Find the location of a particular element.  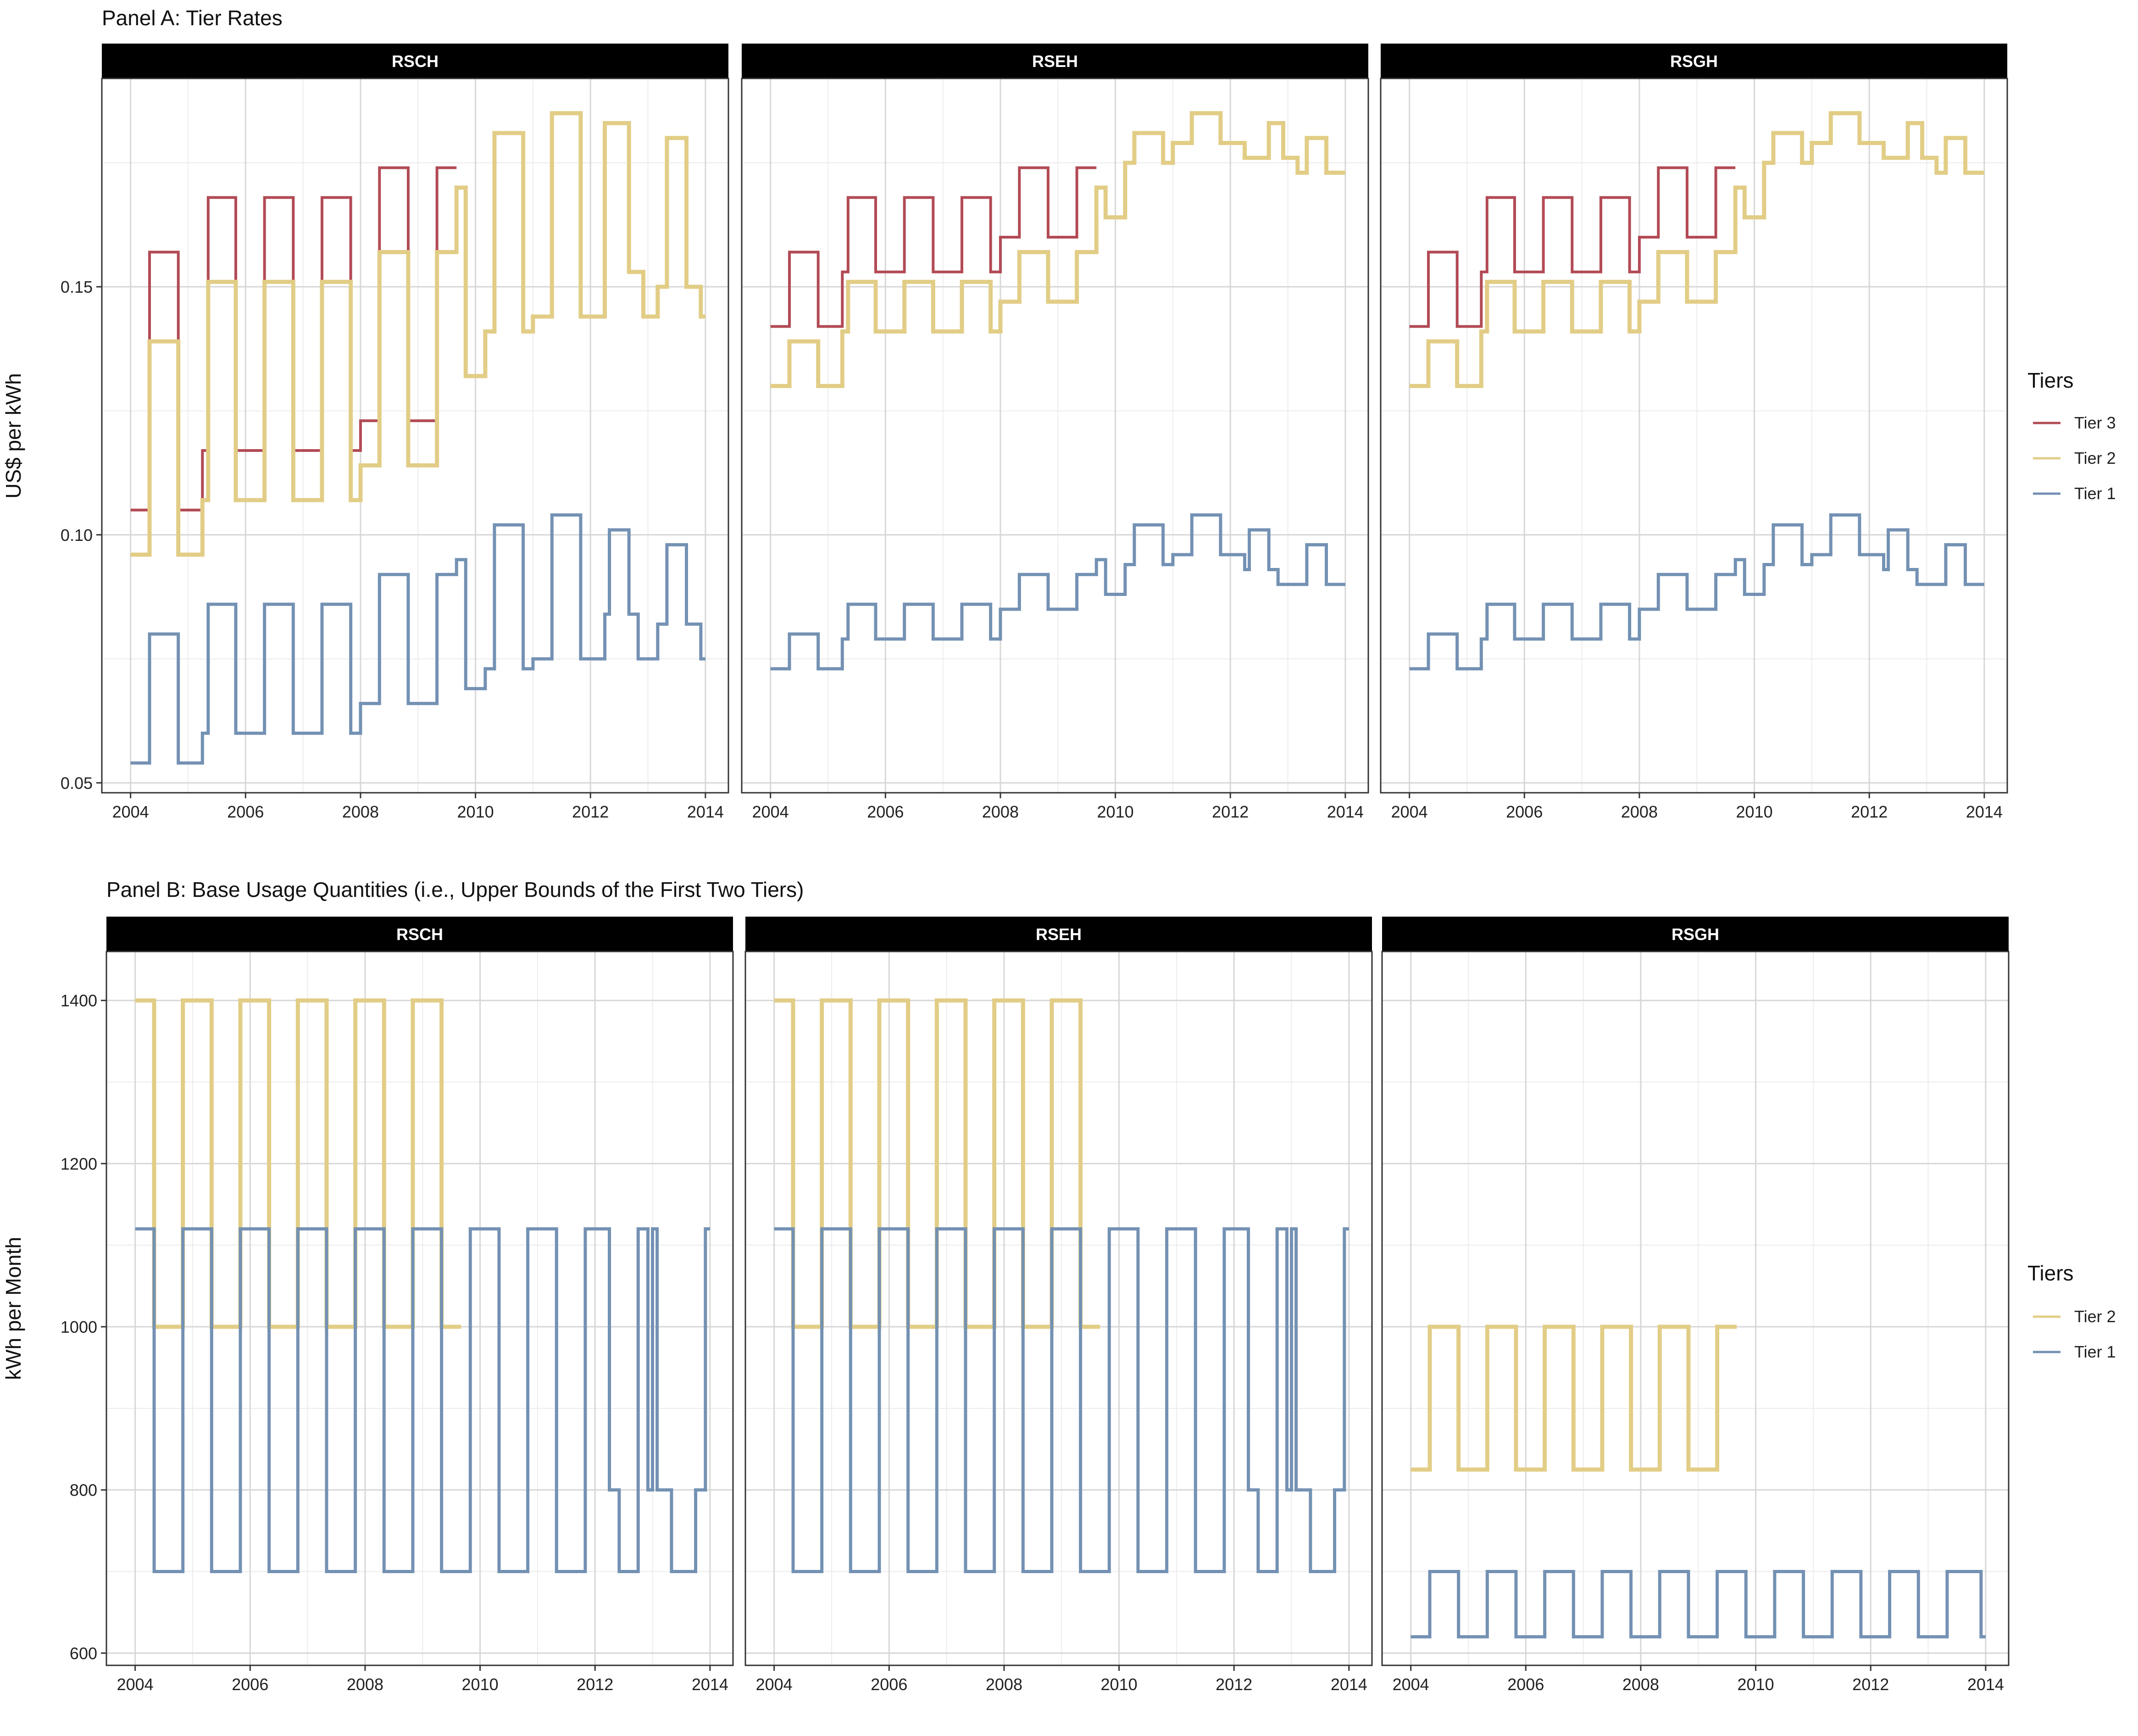

y-tick-label: 0.15 is located at coordinates (77, 287).